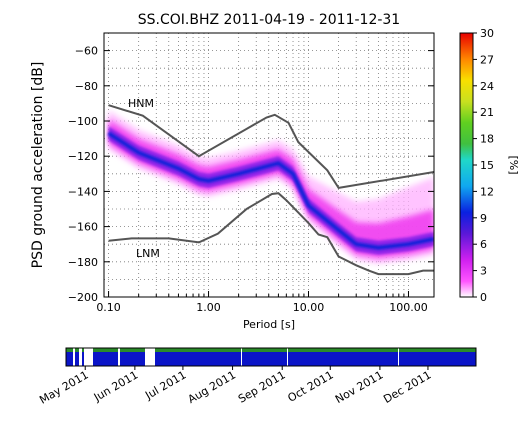  I want to click on timeline-bar, so click(271, 357).